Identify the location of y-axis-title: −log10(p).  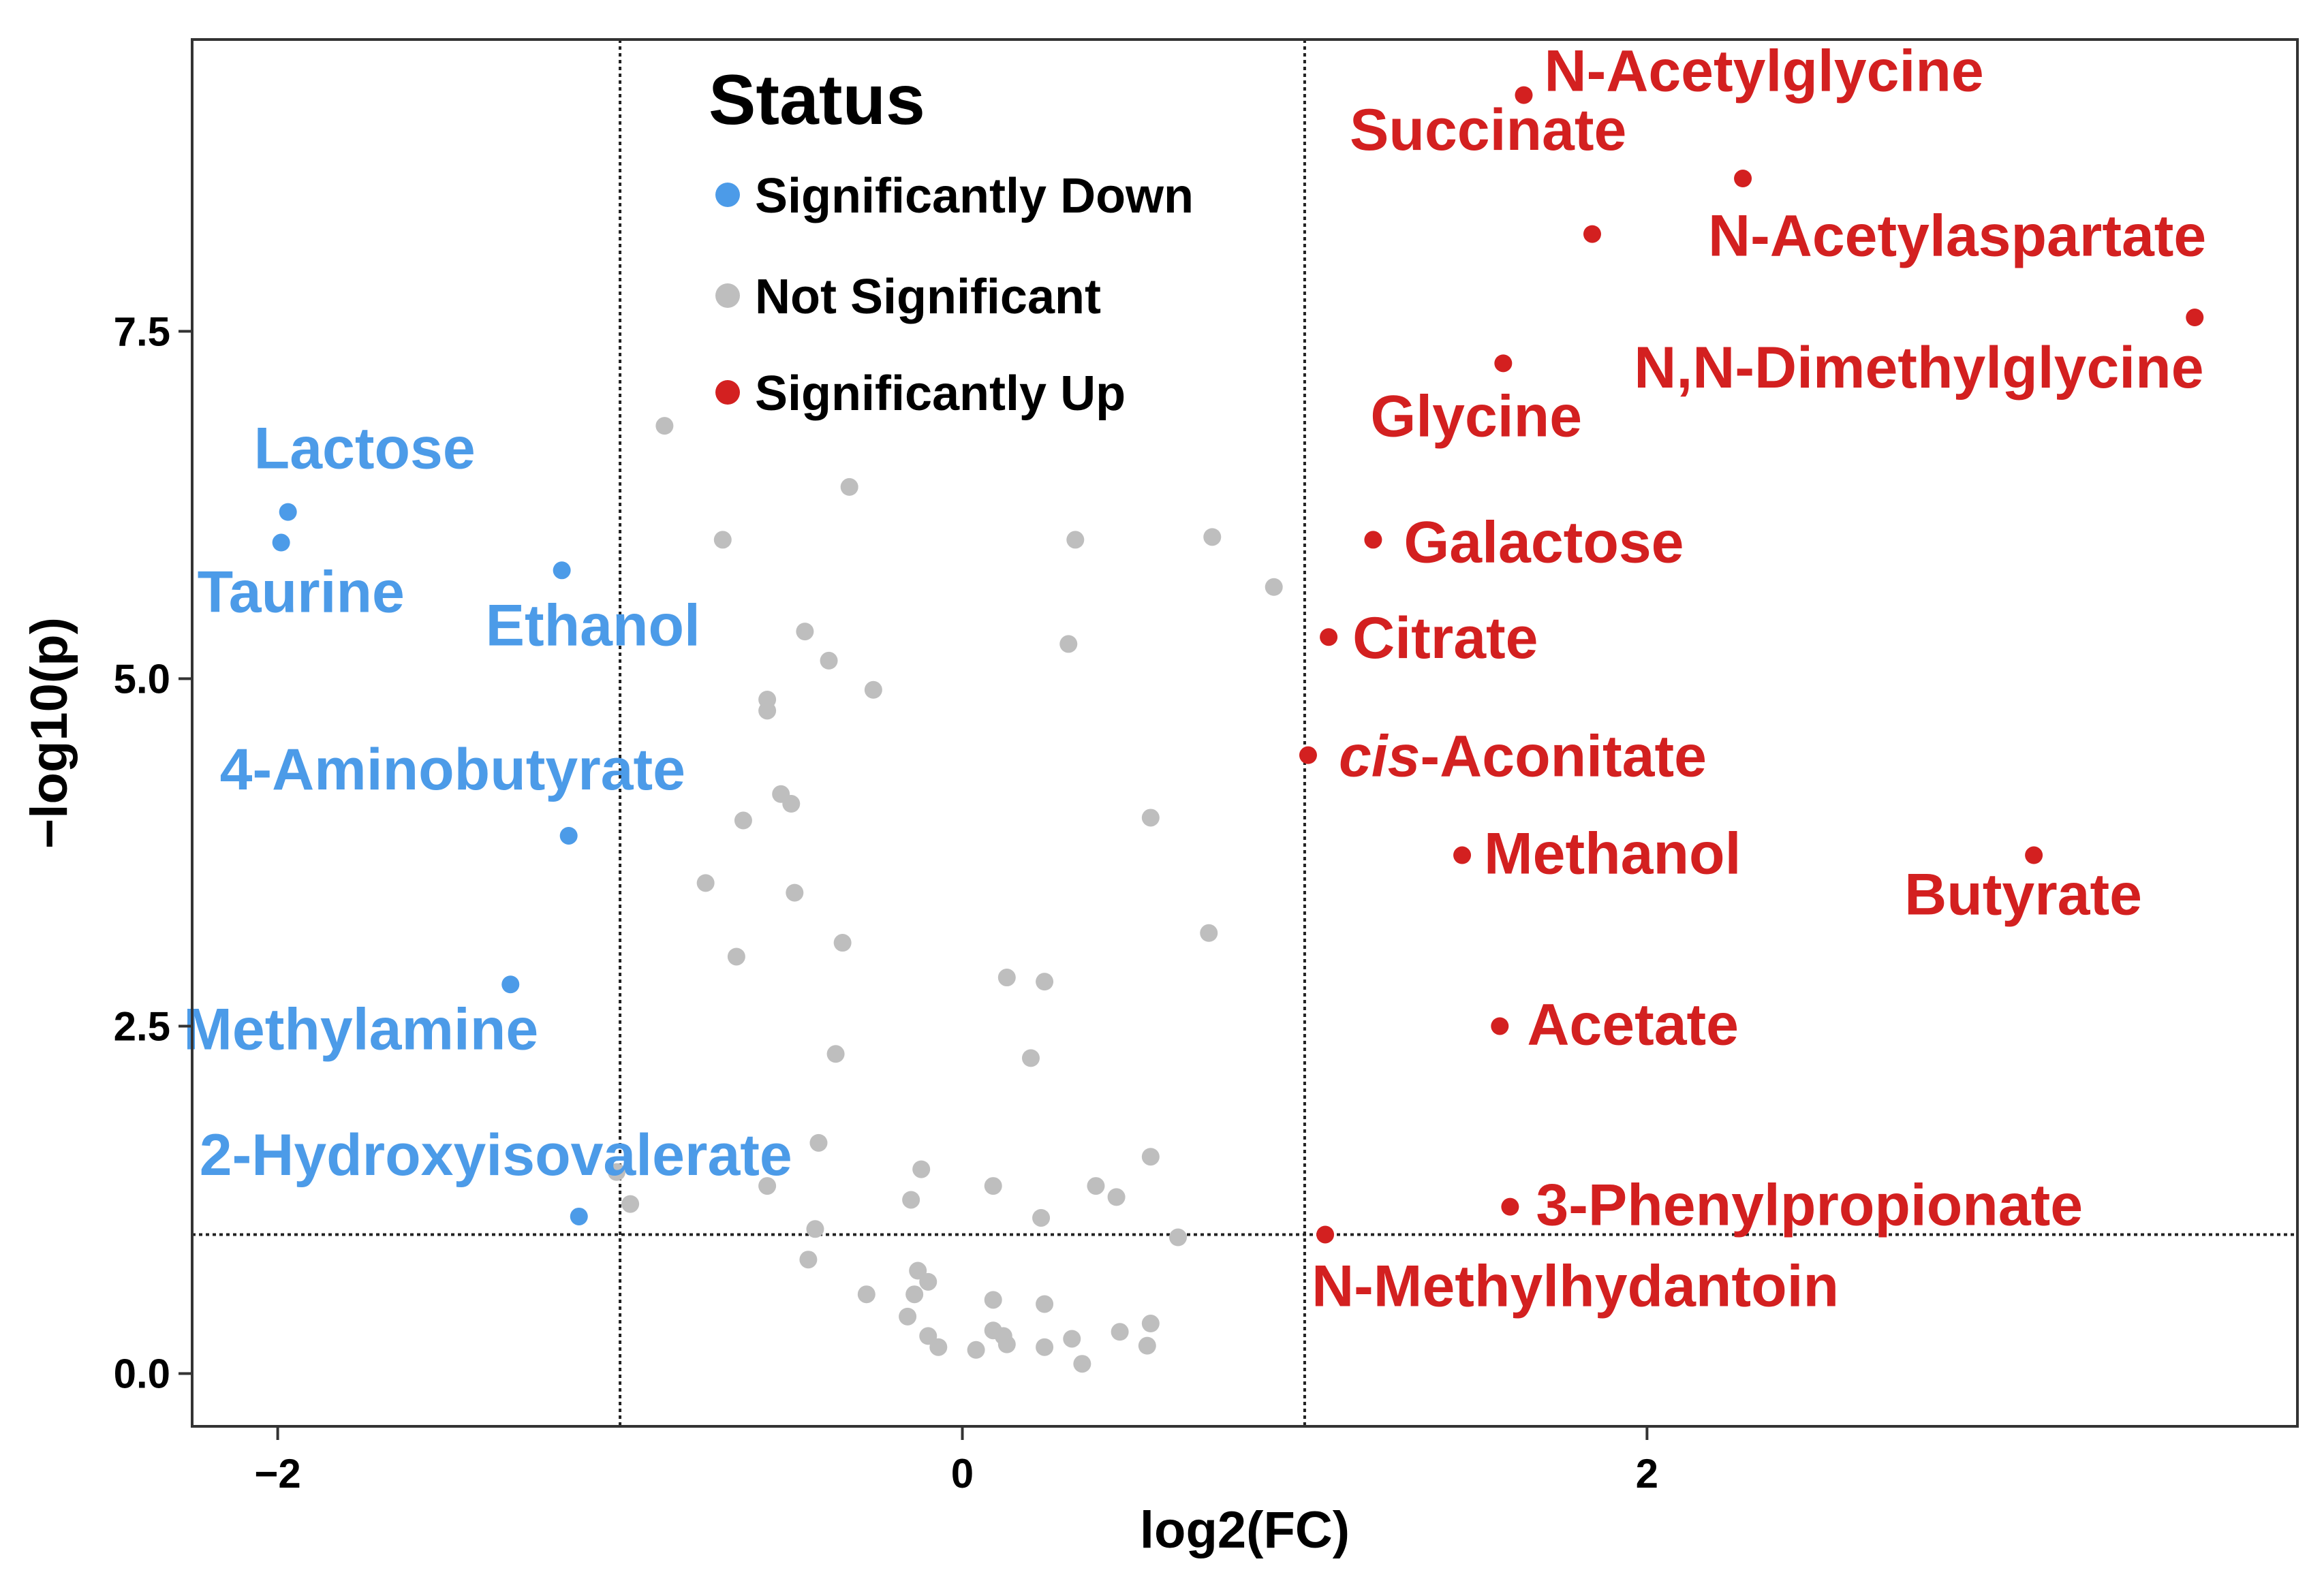
(49, 733).